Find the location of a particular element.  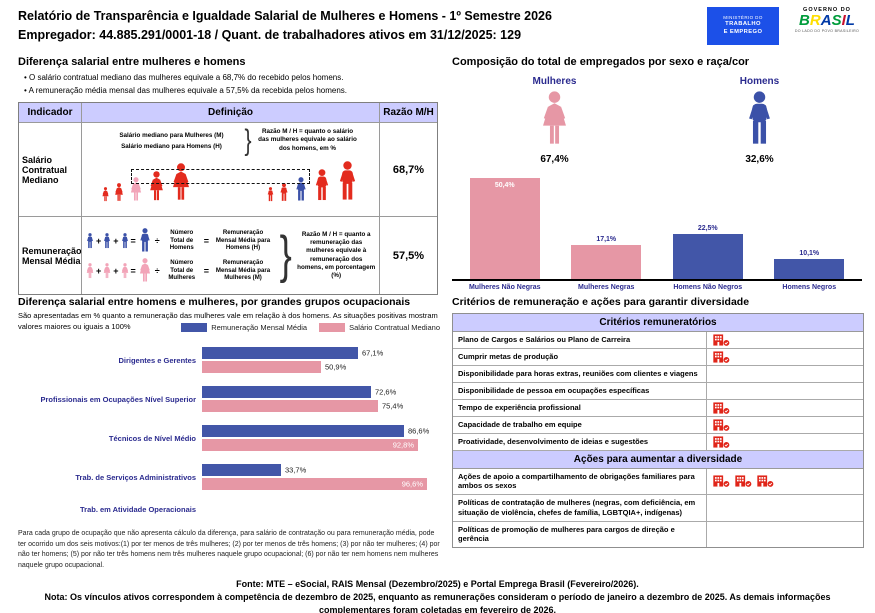

criteria-row: Capacidade de trabalho em equipe is located at coordinates (658, 425).